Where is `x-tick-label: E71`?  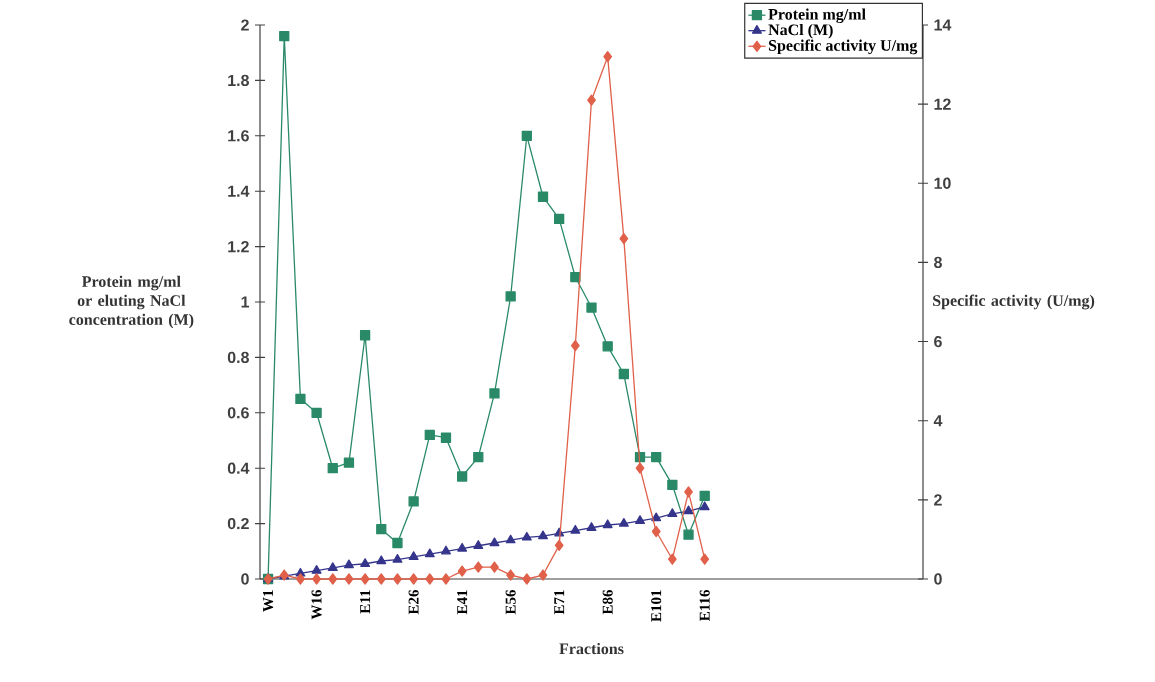 x-tick-label: E71 is located at coordinates (559, 602).